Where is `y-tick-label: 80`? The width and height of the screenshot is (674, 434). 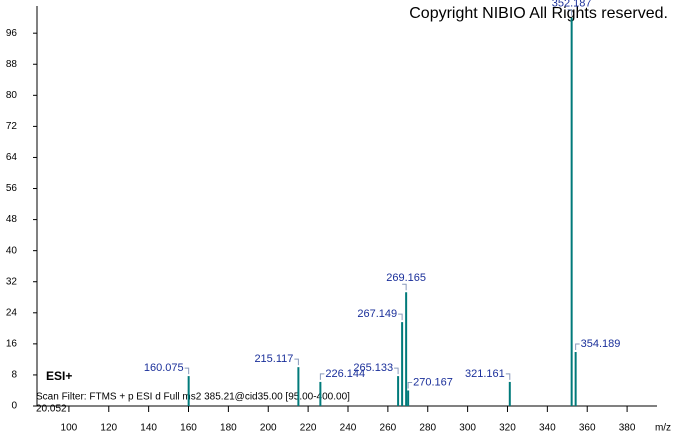
y-tick-label: 80 is located at coordinates (12, 95).